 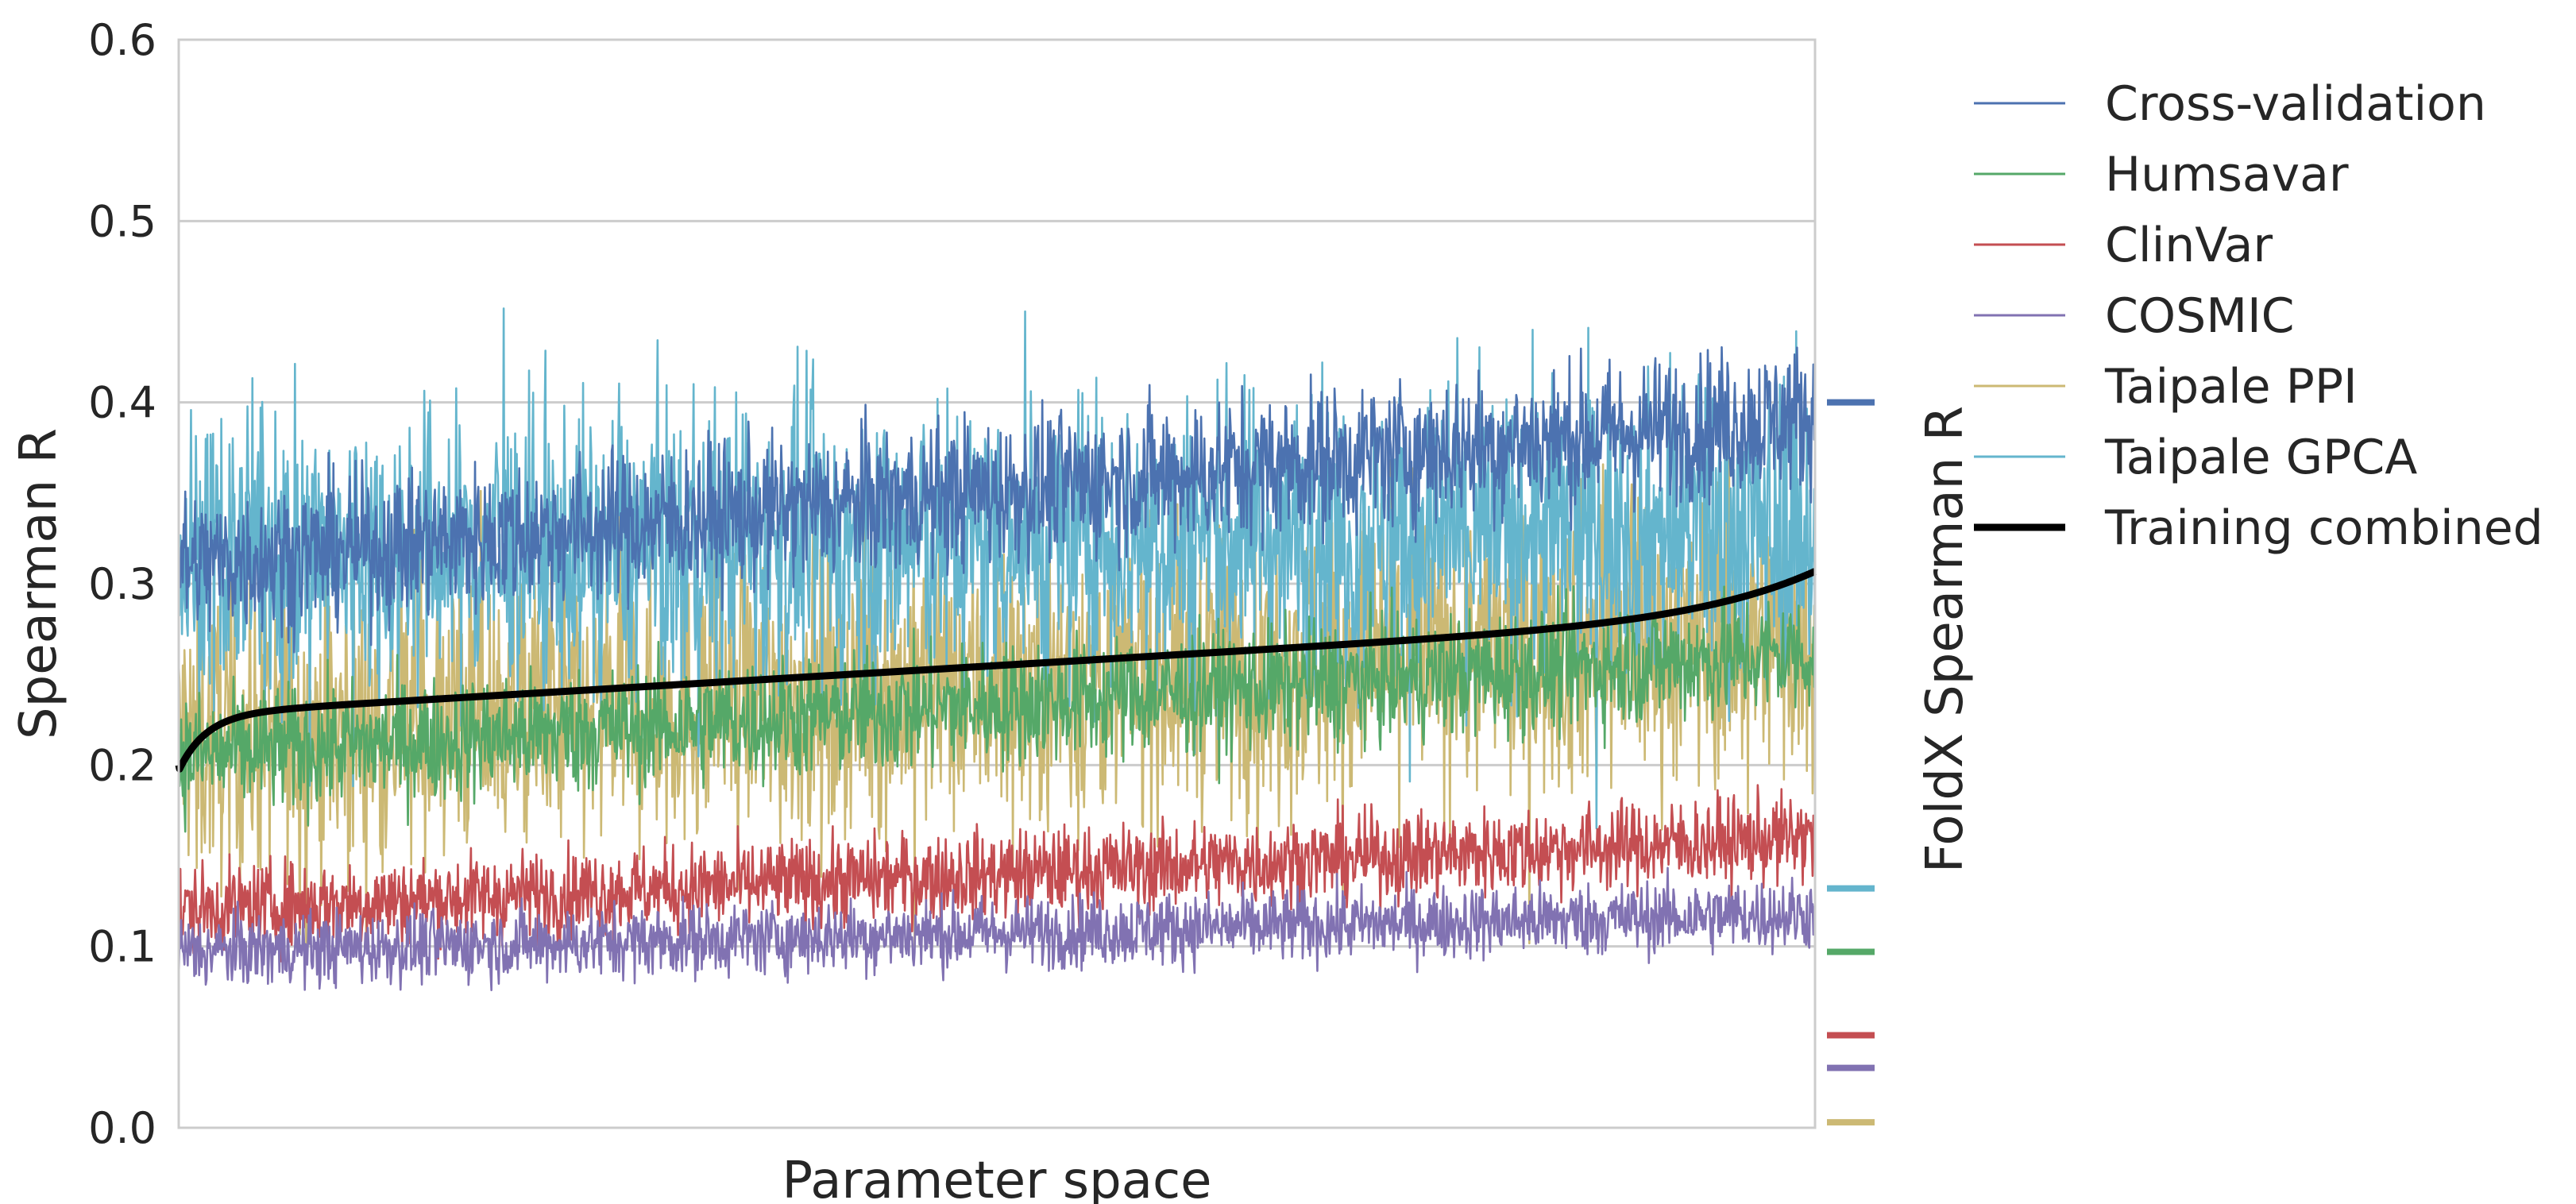 What do you see at coordinates (2227, 175) in the screenshot?
I see `legend-label: Humsavar` at bounding box center [2227, 175].